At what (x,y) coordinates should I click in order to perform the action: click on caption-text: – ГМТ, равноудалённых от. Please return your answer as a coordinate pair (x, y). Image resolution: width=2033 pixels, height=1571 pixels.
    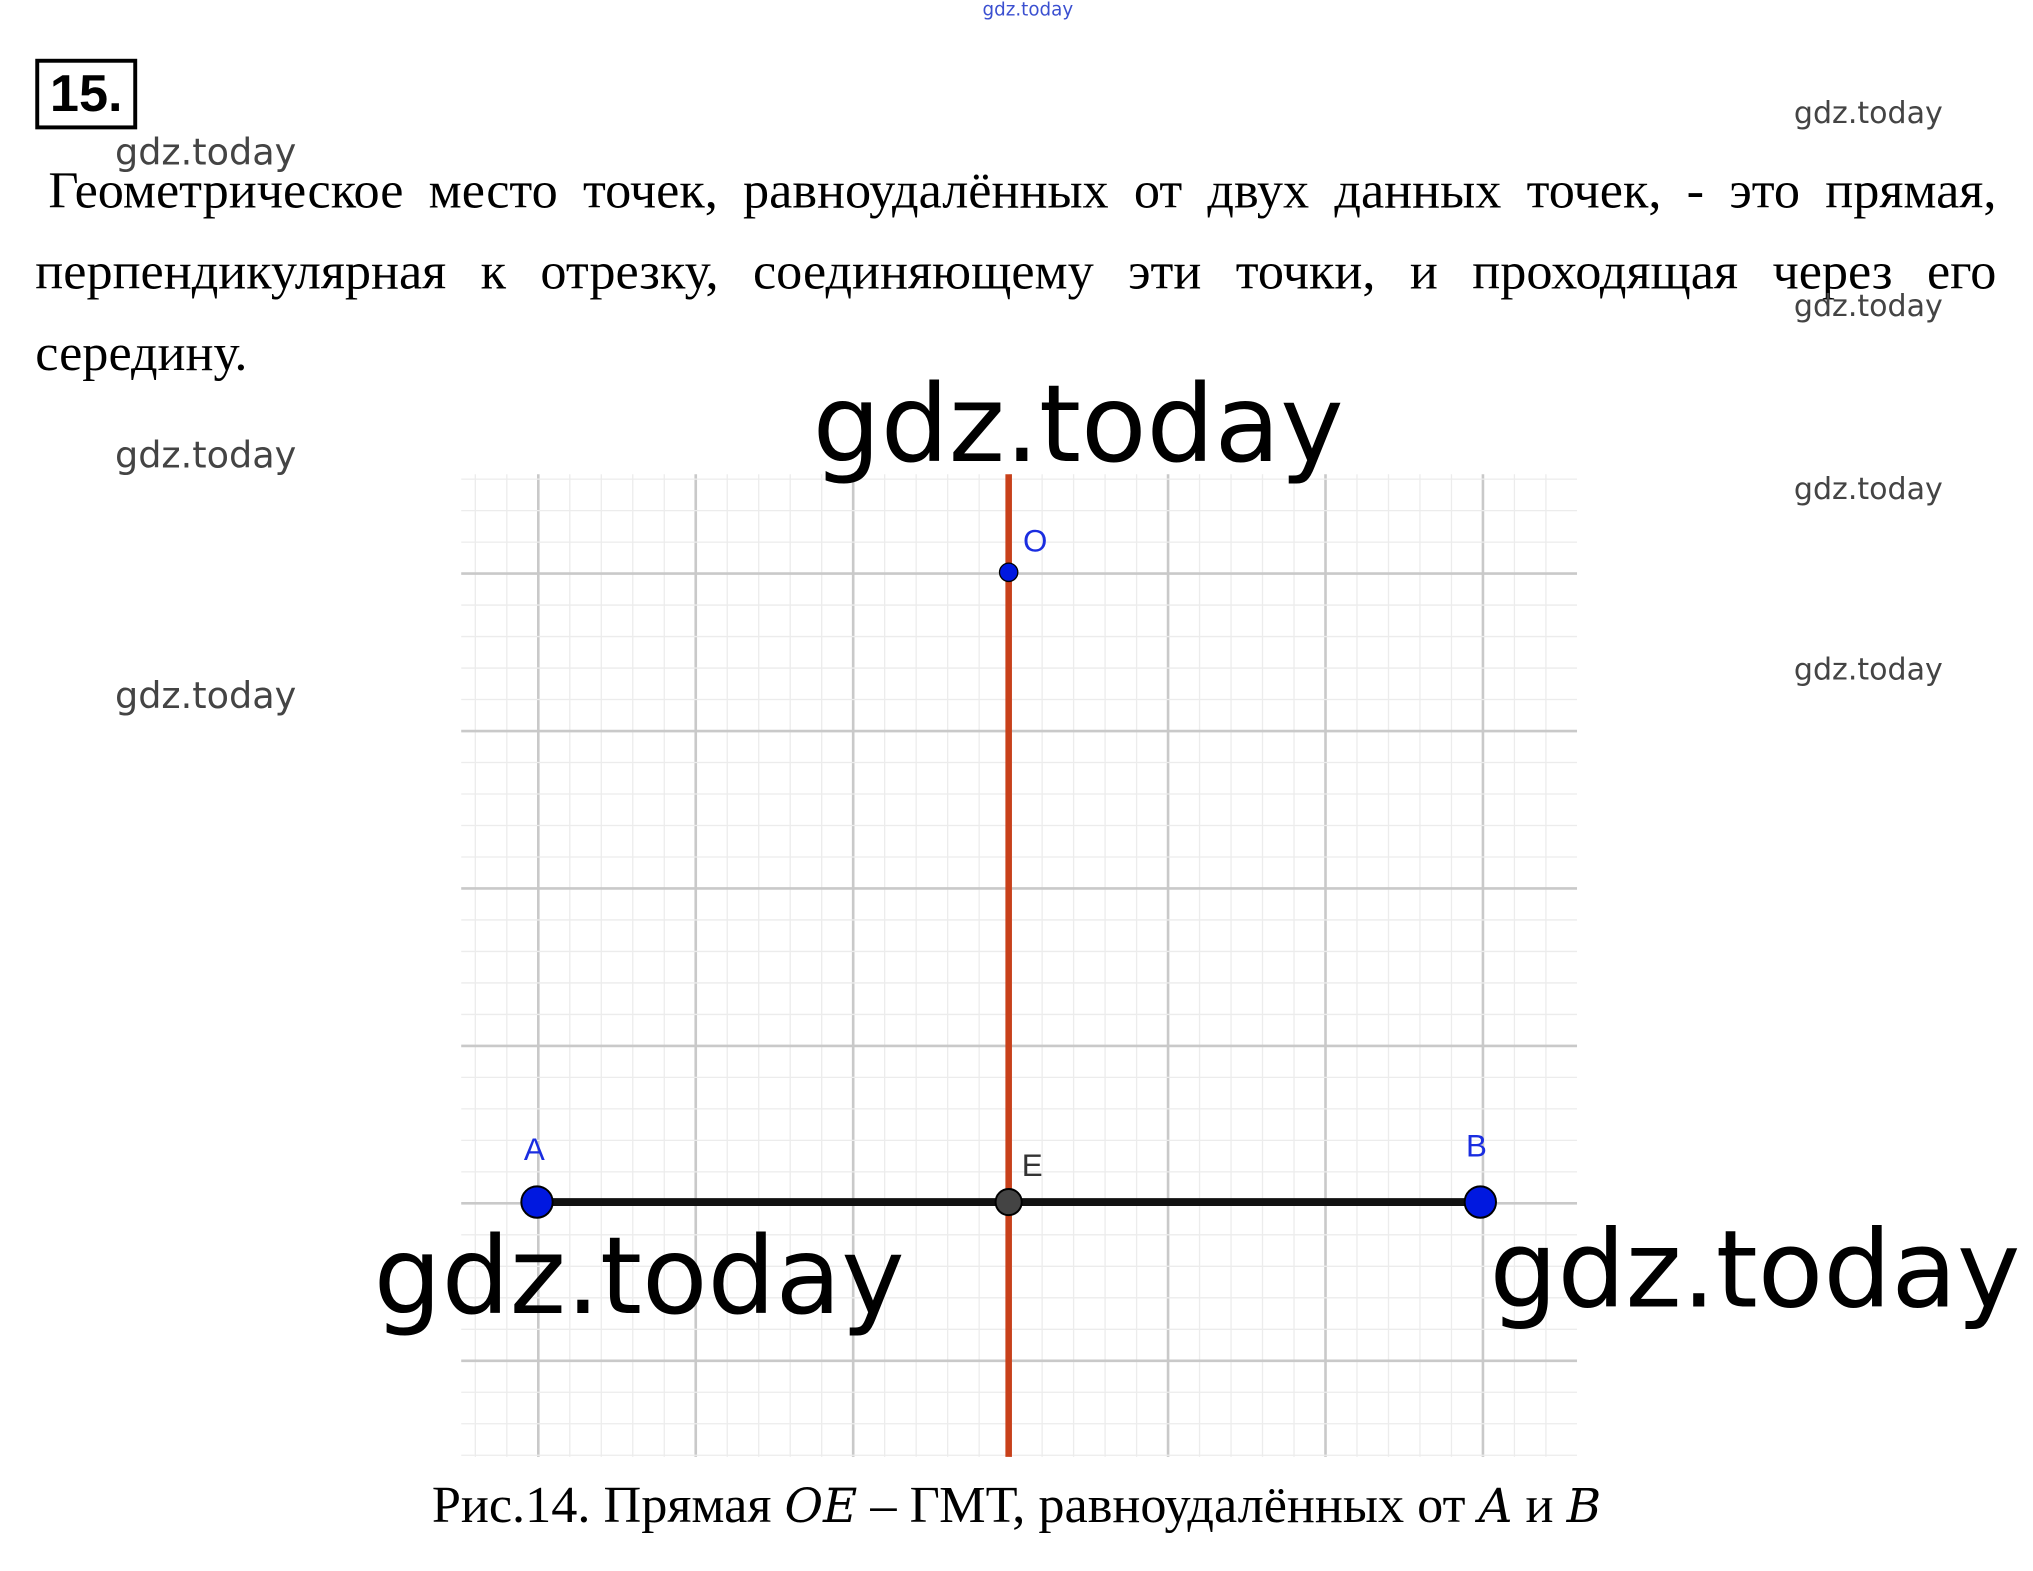
    Looking at the image, I should click on (1168, 1504).